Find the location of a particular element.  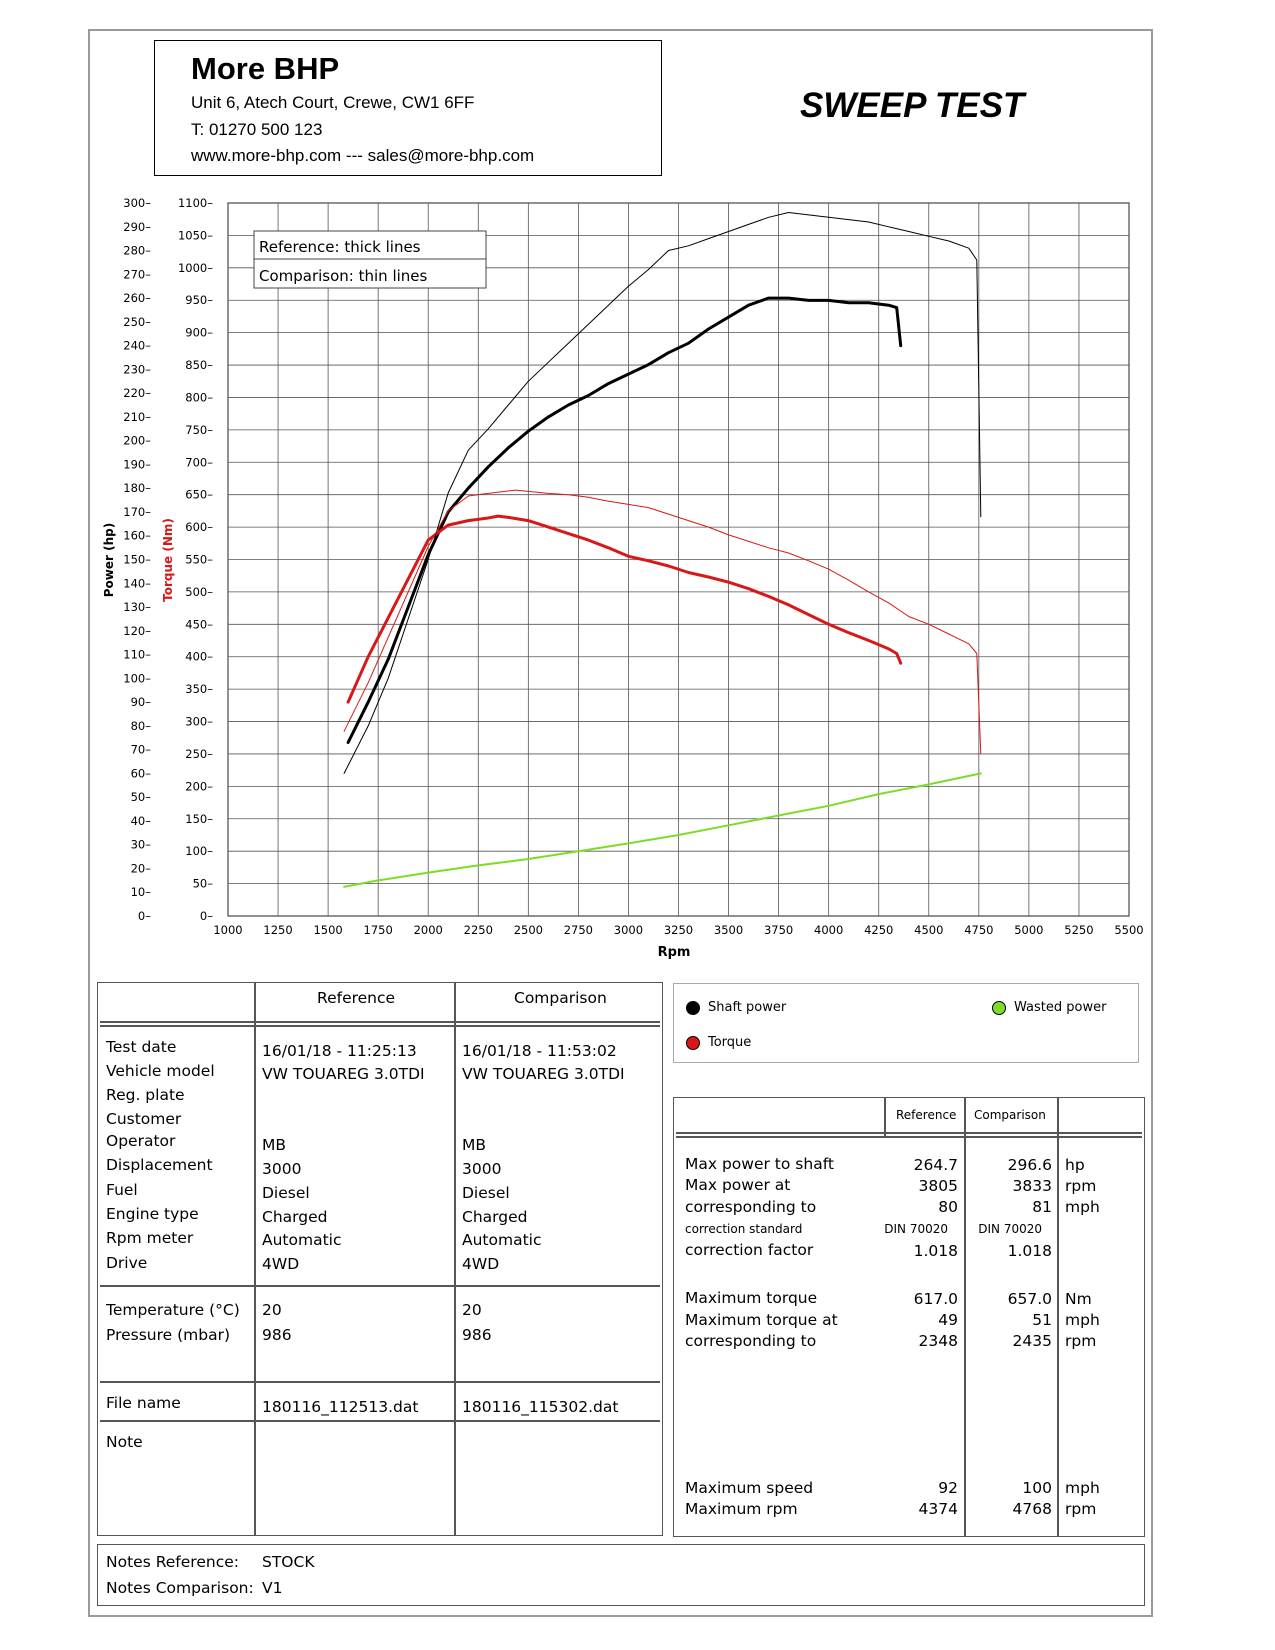

cmp-file-name: 180116_115302.dat is located at coordinates (540, 1407).